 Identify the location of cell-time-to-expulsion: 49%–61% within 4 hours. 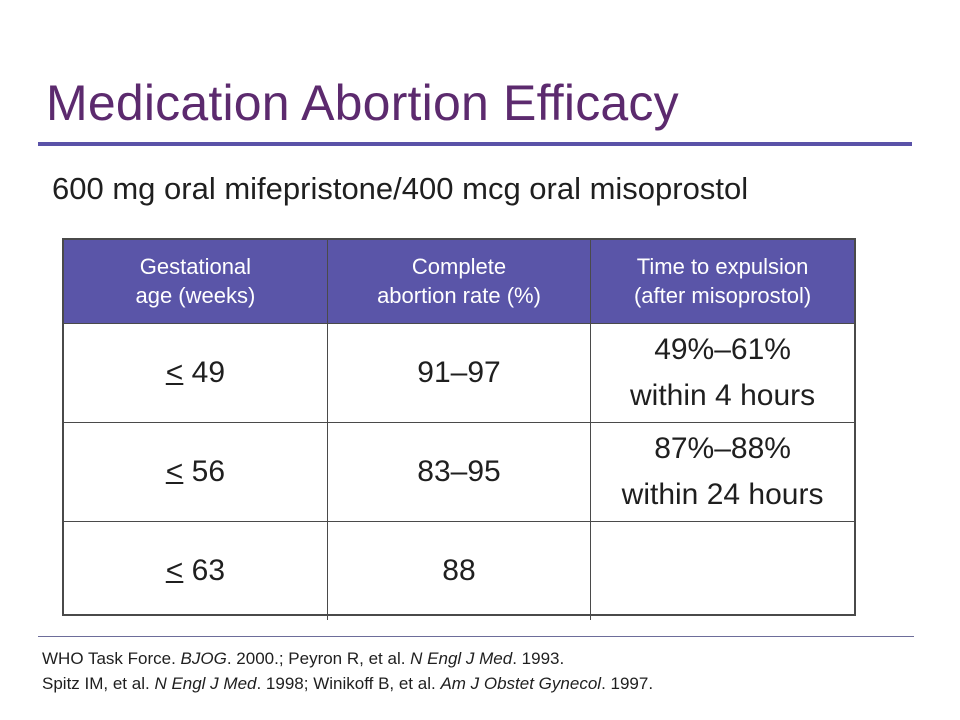
(722, 373).